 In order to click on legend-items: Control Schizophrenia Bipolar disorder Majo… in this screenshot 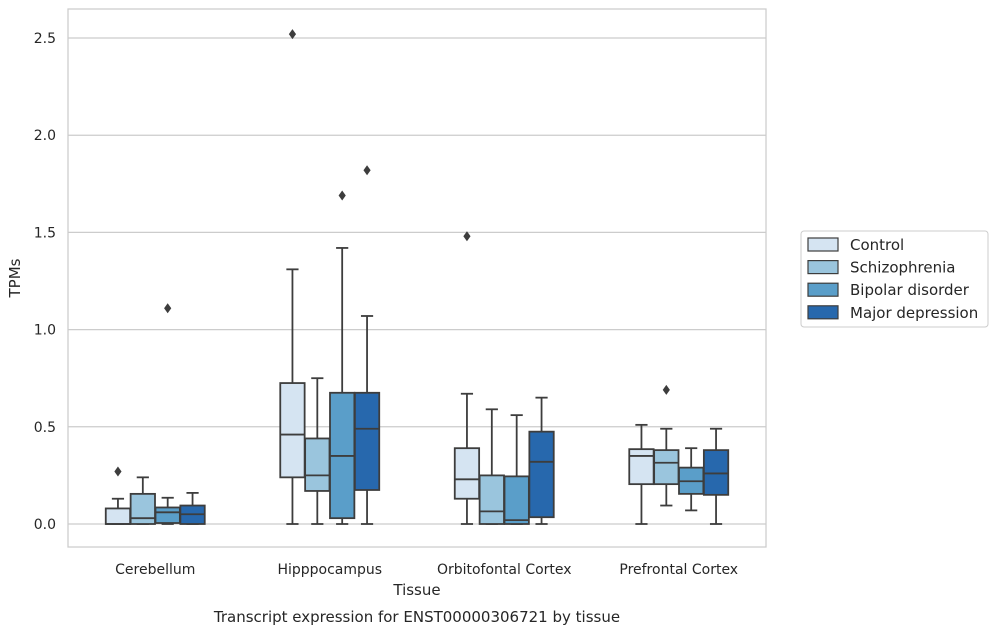, I will do `click(892, 279)`.